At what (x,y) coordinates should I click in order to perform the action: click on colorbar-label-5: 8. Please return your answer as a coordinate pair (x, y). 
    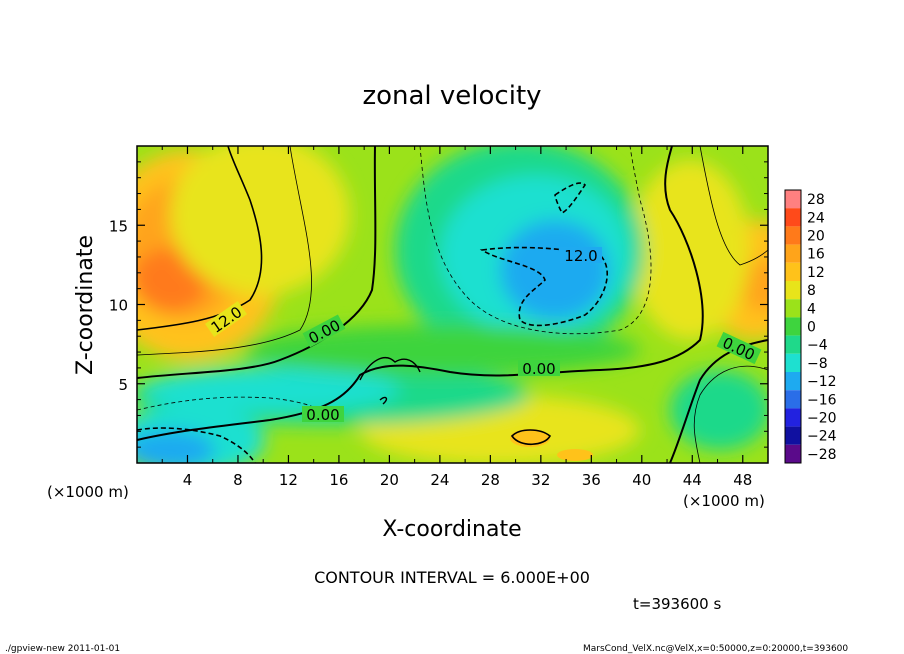
    Looking at the image, I should click on (811, 291).